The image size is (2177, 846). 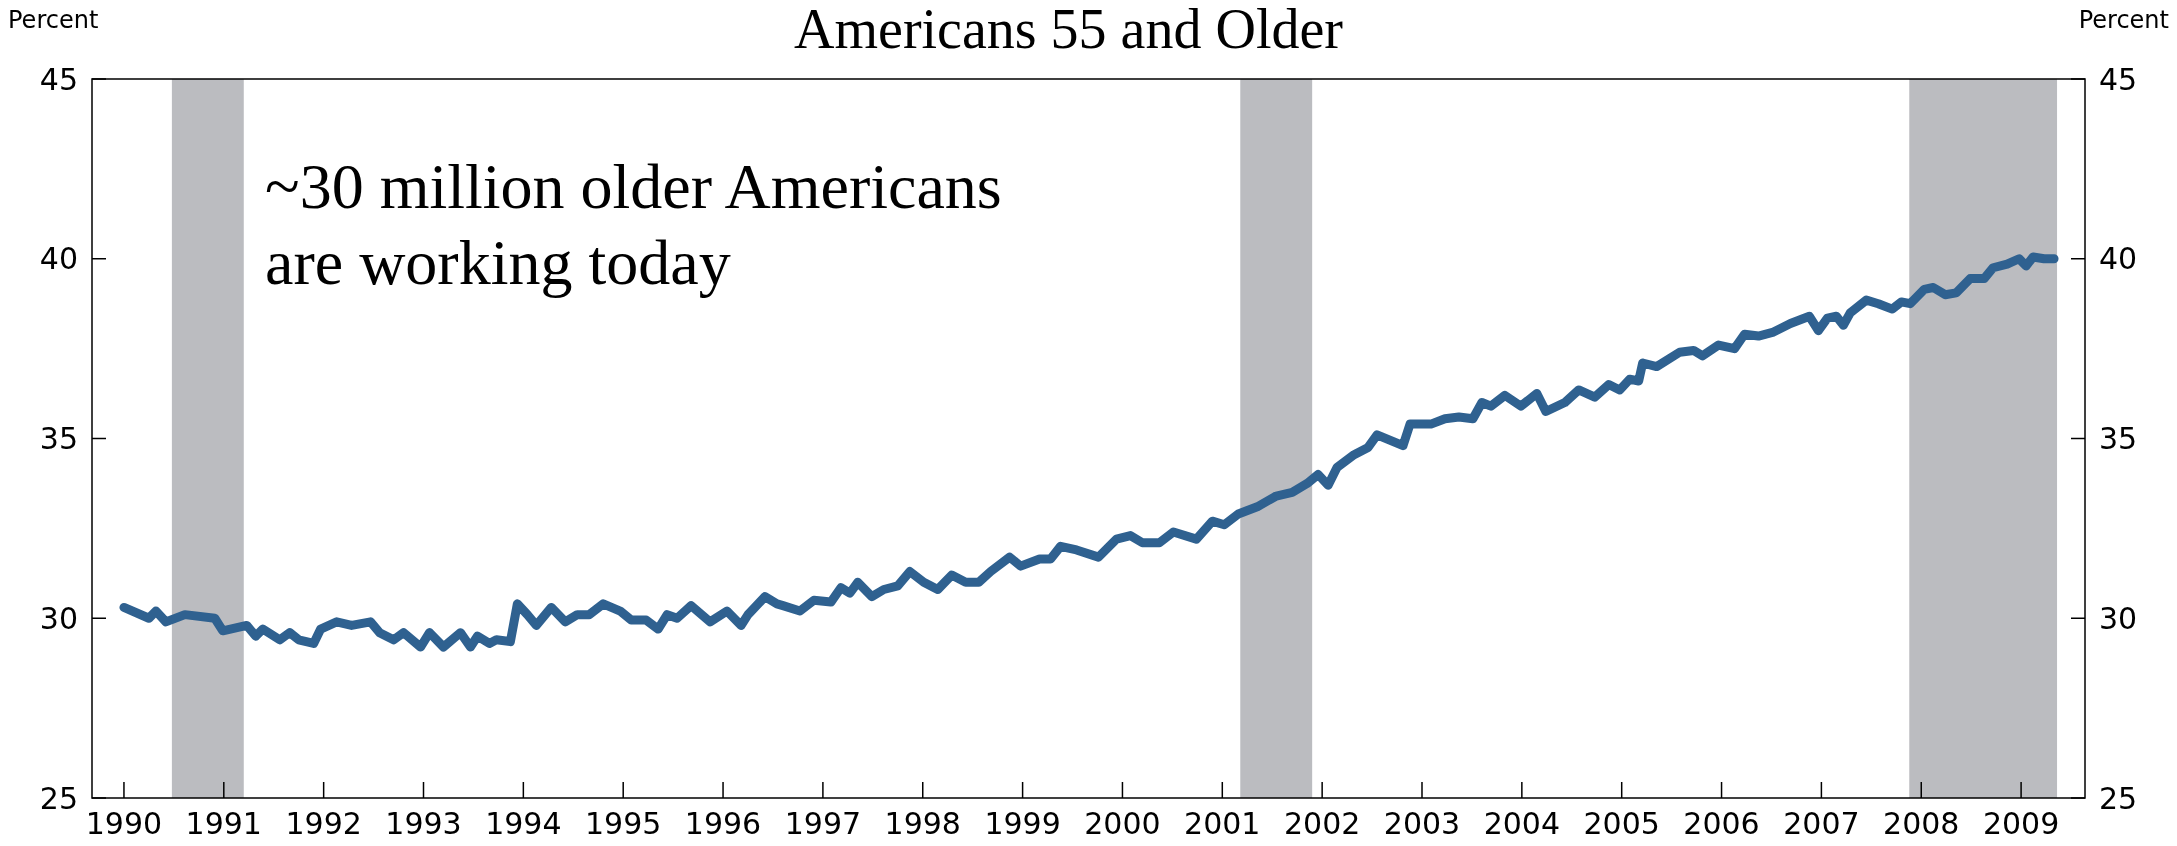 What do you see at coordinates (1322, 823) in the screenshot?
I see `x-tick-label: 2002` at bounding box center [1322, 823].